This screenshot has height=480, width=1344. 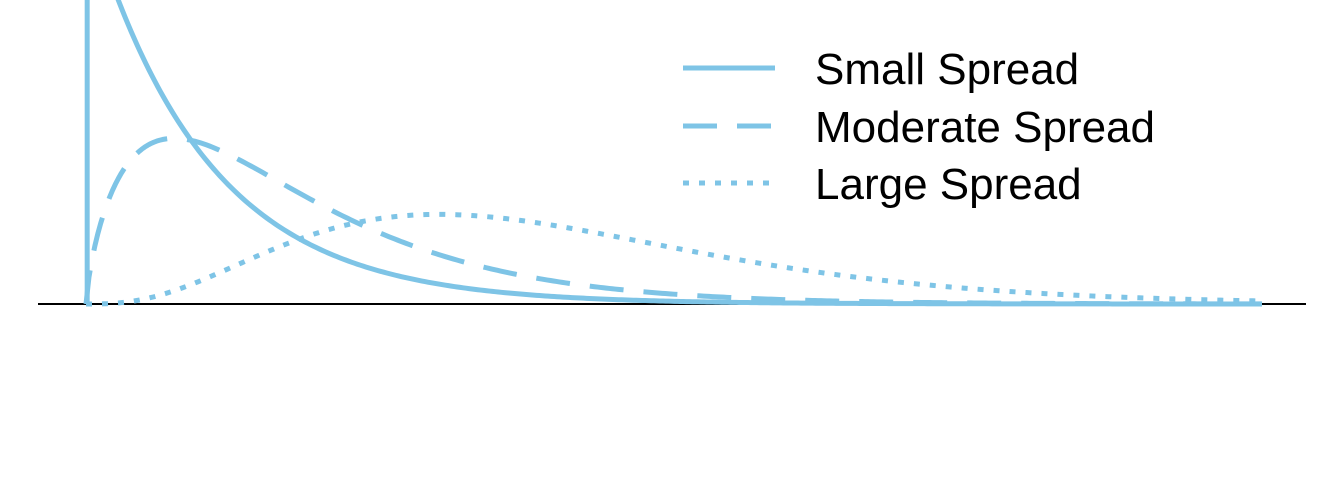 I want to click on legend-label-large-spread: Large Spread, so click(x=948, y=184).